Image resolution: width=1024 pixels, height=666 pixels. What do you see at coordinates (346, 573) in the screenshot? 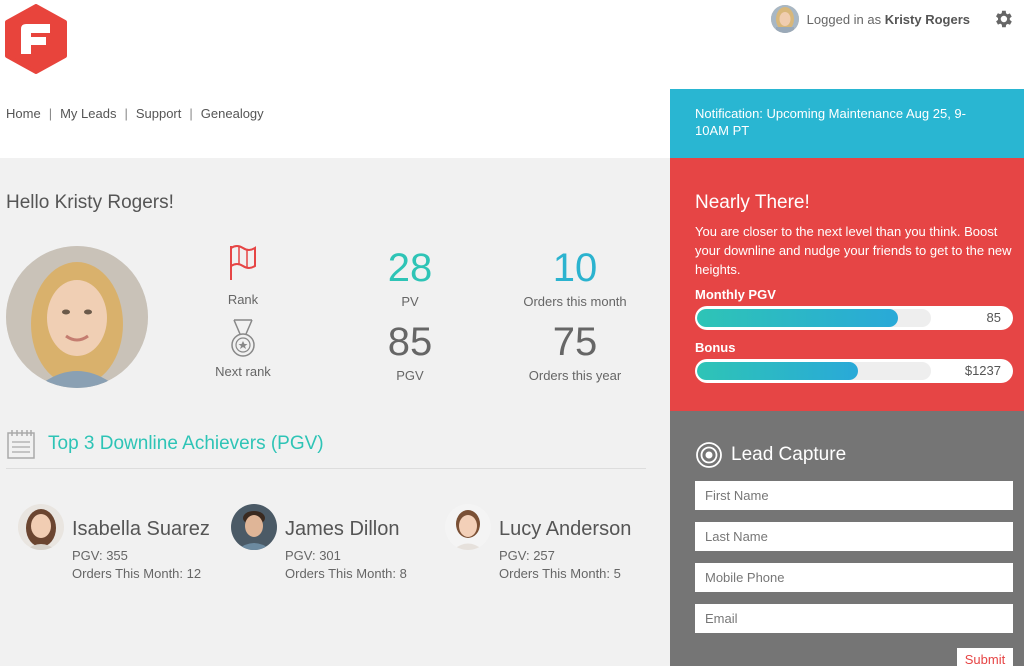
I see `achiever-orders: Orders This Month: 8` at bounding box center [346, 573].